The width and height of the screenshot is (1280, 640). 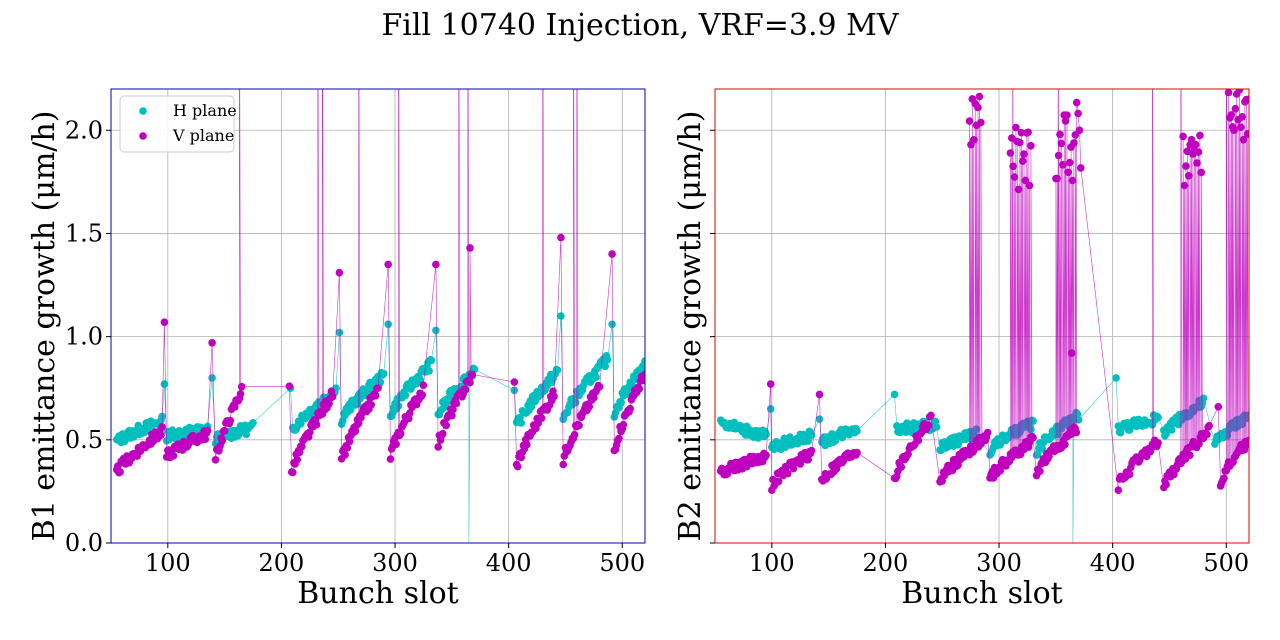 I want to click on x-tick-label: 500, so click(x=1226, y=563).